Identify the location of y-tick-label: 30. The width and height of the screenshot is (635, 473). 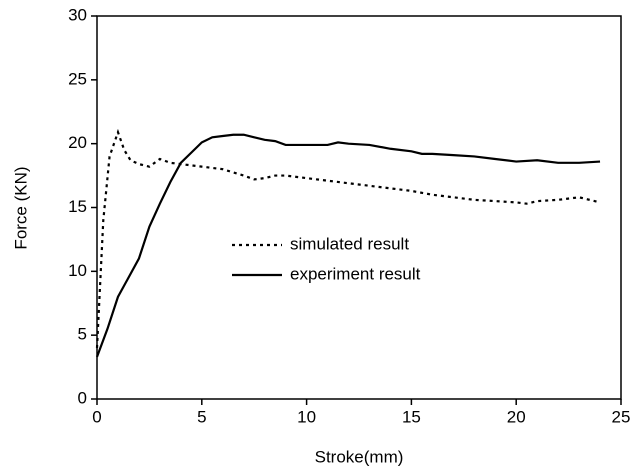
(77, 14).